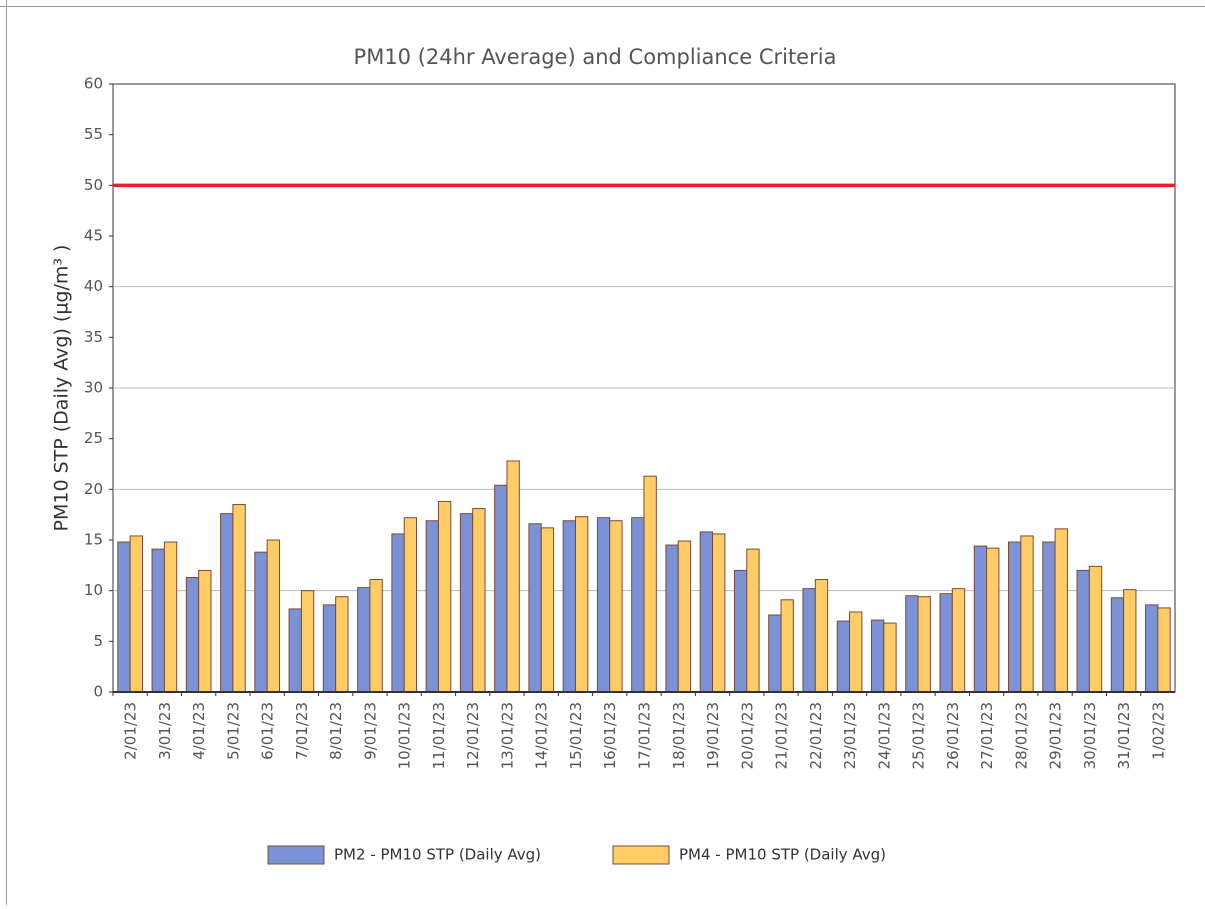 This screenshot has width=1205, height=909. What do you see at coordinates (233, 731) in the screenshot?
I see `x-tick-label: 5/01/23` at bounding box center [233, 731].